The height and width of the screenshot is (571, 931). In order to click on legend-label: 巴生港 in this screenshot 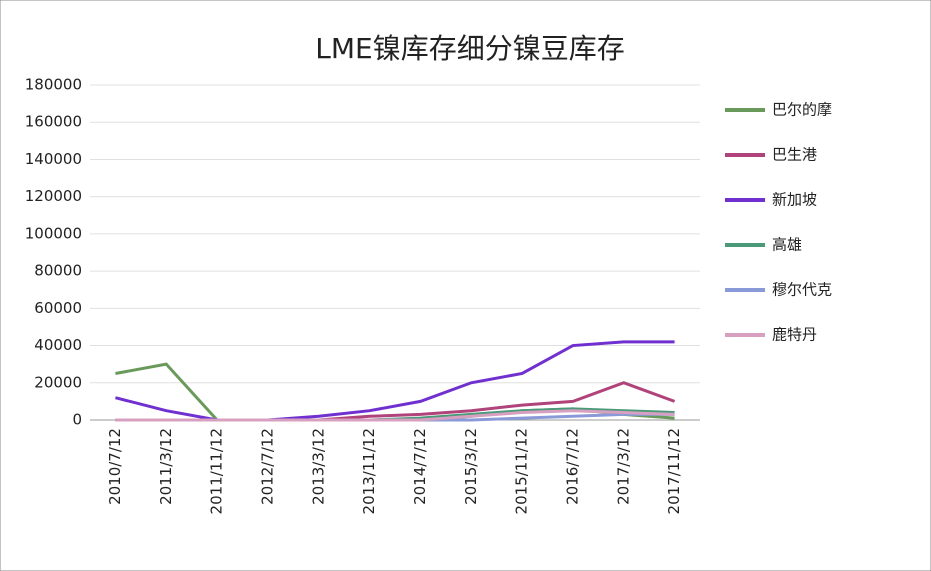, I will do `click(794, 155)`.